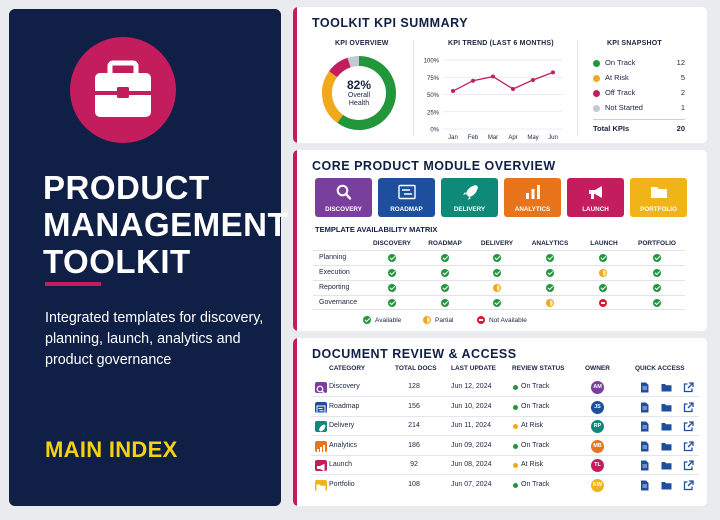  I want to click on magnifier-icon, so click(321, 388).